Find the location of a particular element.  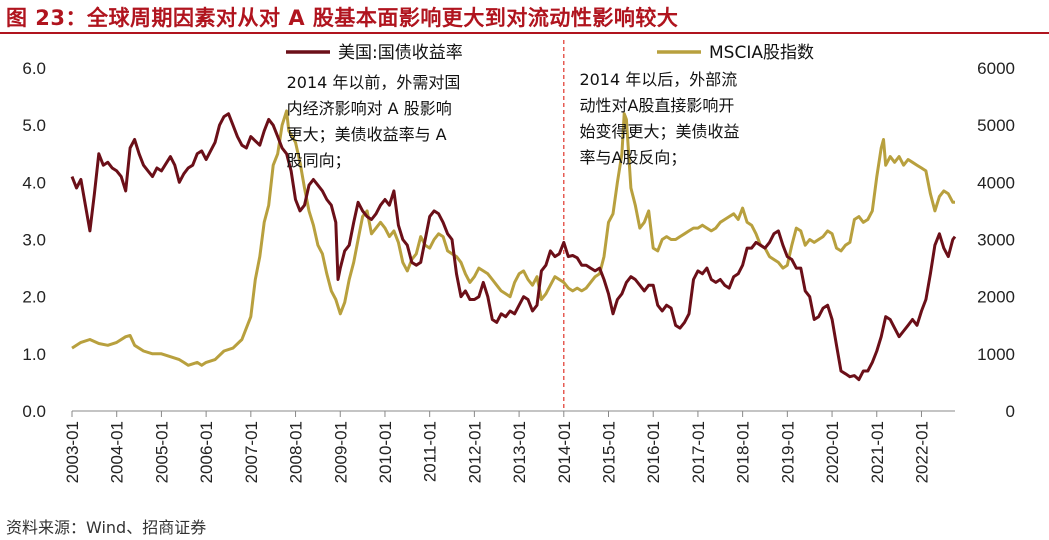

x-tick-label: 2021-01 is located at coordinates (877, 452).